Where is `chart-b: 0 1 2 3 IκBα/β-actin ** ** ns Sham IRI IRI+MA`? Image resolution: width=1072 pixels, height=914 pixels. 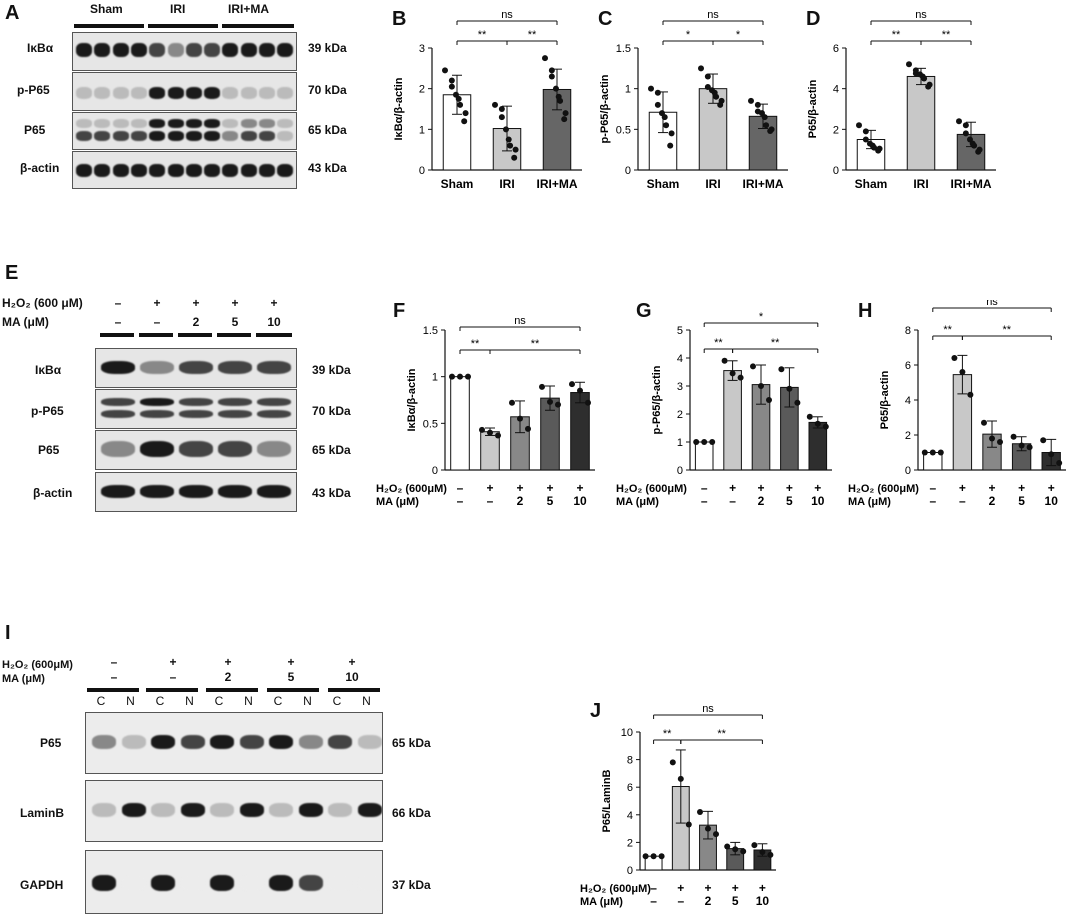
chart-b: 0 1 2 3 IκBα/β-actin ** ** ns Sham IRI IRI+MA is located at coordinates (487, 100).